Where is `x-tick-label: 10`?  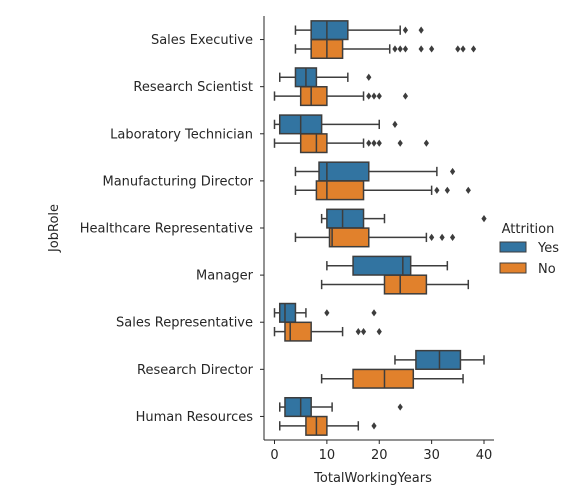 x-tick-label: 10 is located at coordinates (327, 455).